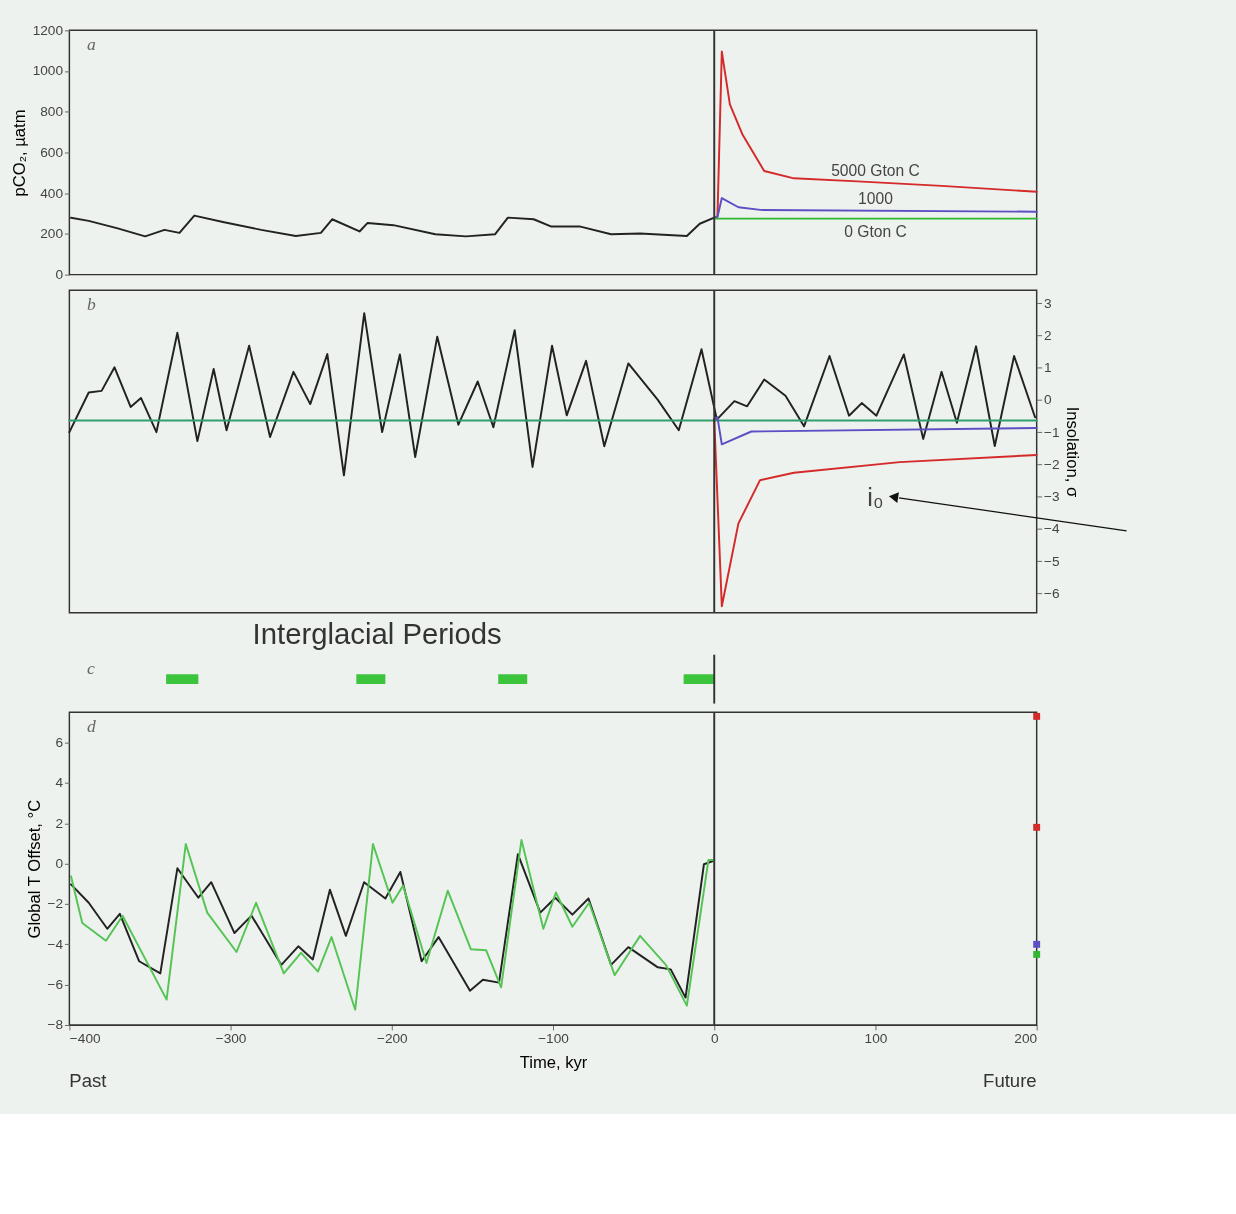  I want to click on text: Future, so click(1010, 1080).